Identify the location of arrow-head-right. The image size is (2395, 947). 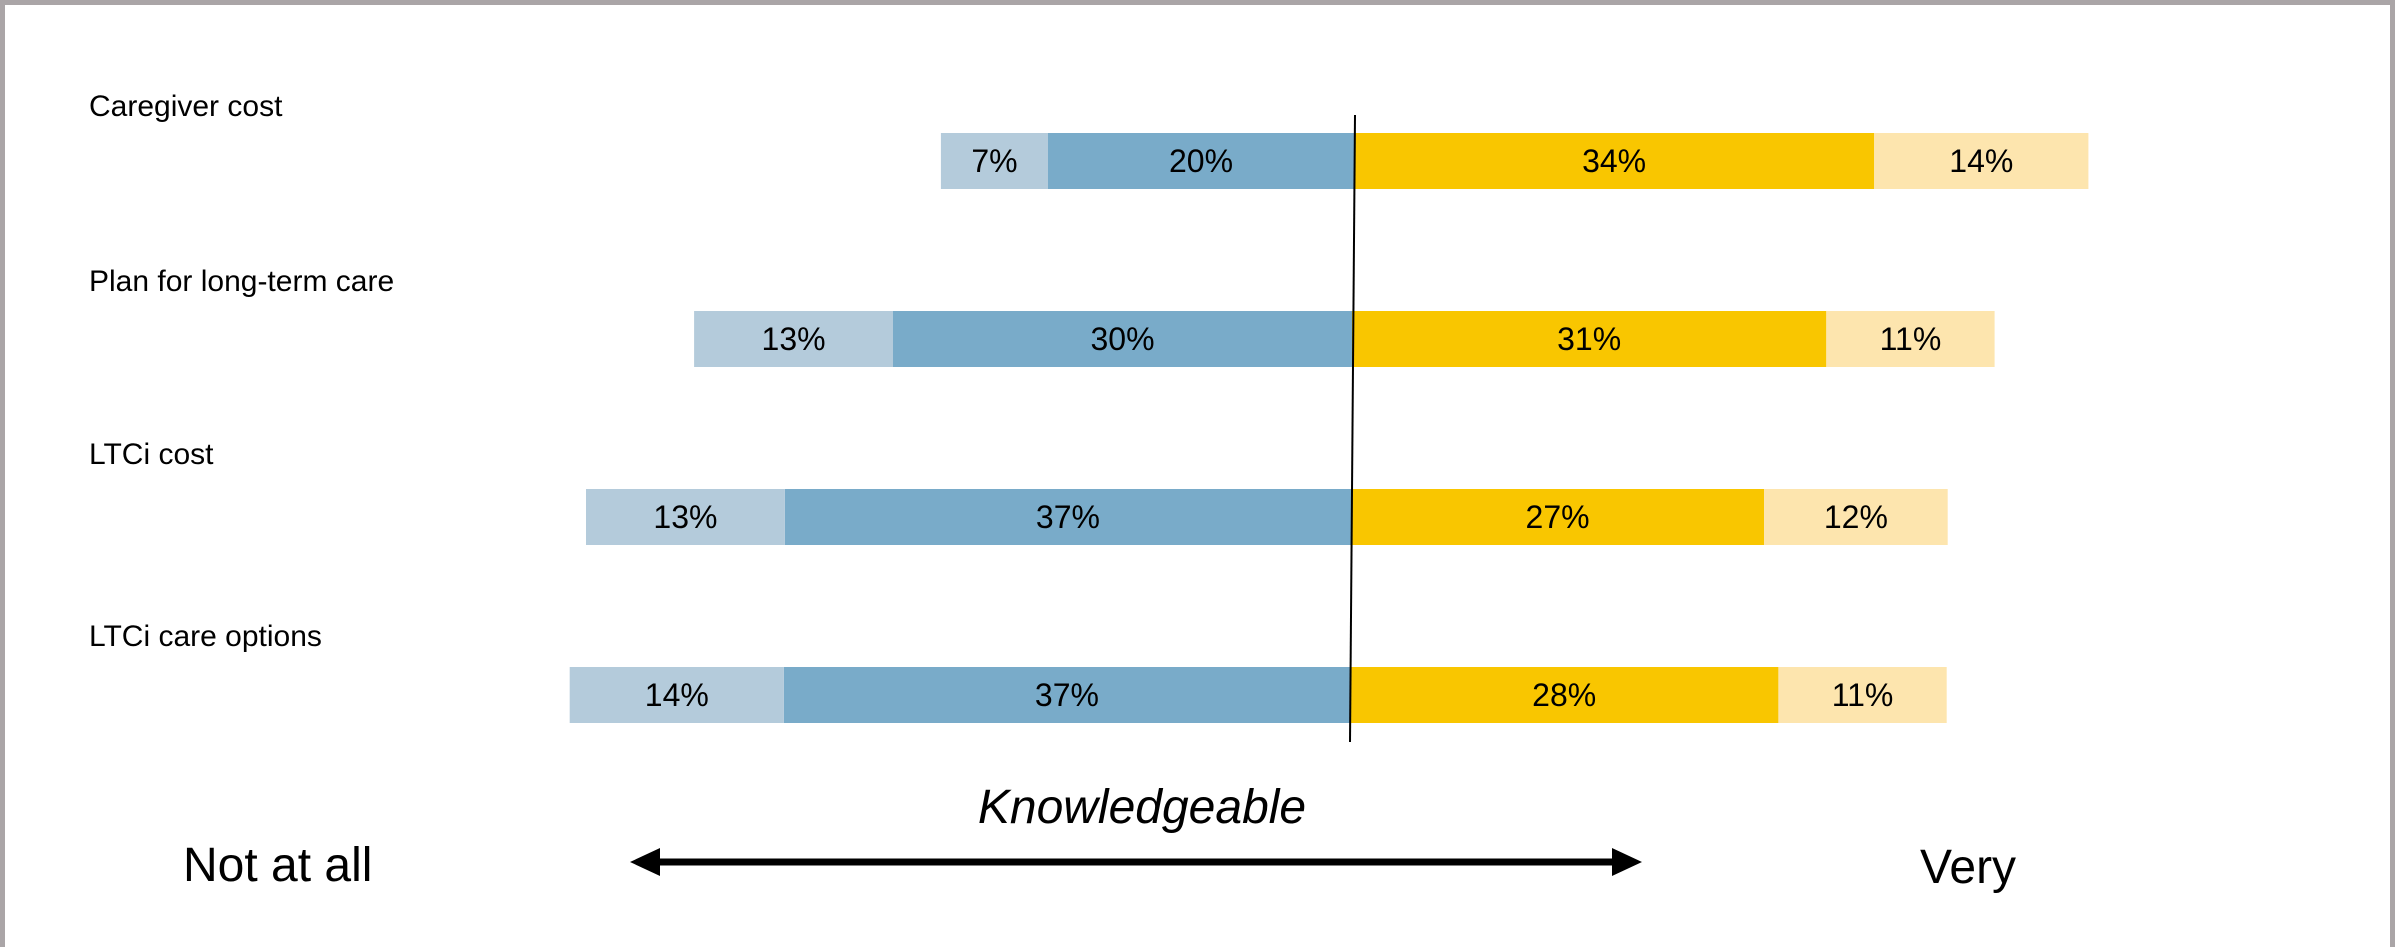
(1627, 862).